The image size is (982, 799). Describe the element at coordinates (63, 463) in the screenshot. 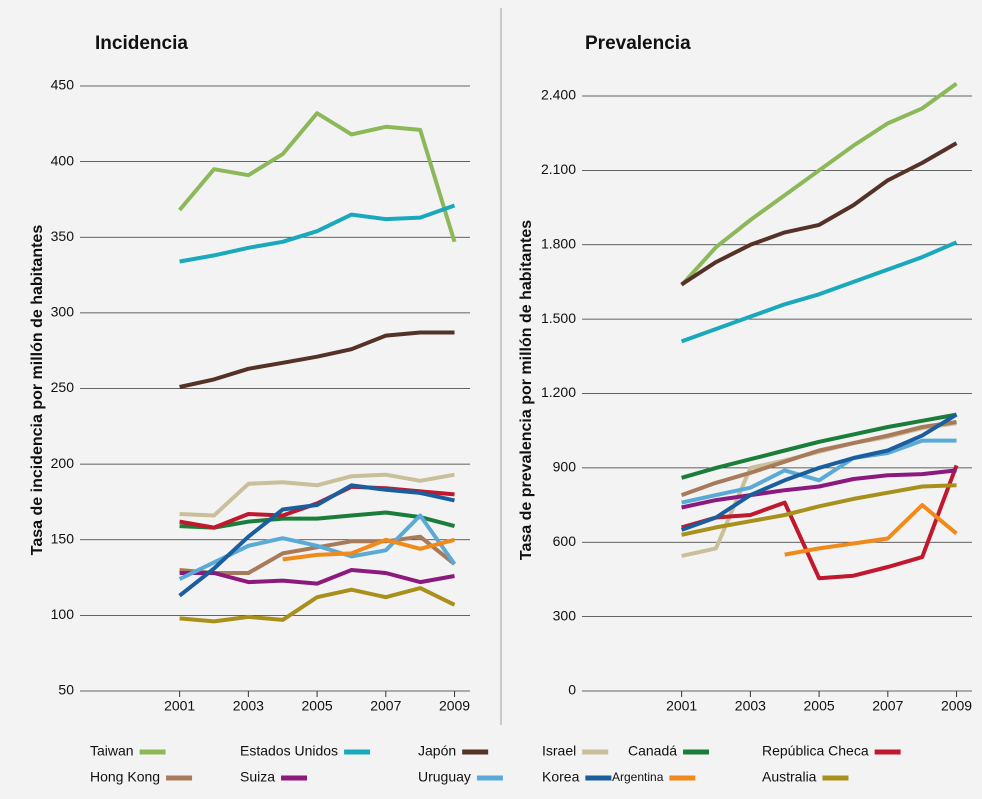

I see `y-tick-label: 200` at that location.